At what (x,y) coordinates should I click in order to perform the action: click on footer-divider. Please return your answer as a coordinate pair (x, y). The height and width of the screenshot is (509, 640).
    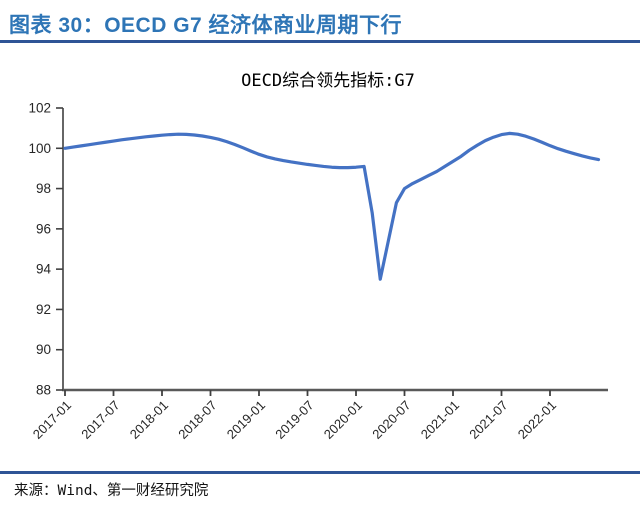
    Looking at the image, I should click on (320, 472).